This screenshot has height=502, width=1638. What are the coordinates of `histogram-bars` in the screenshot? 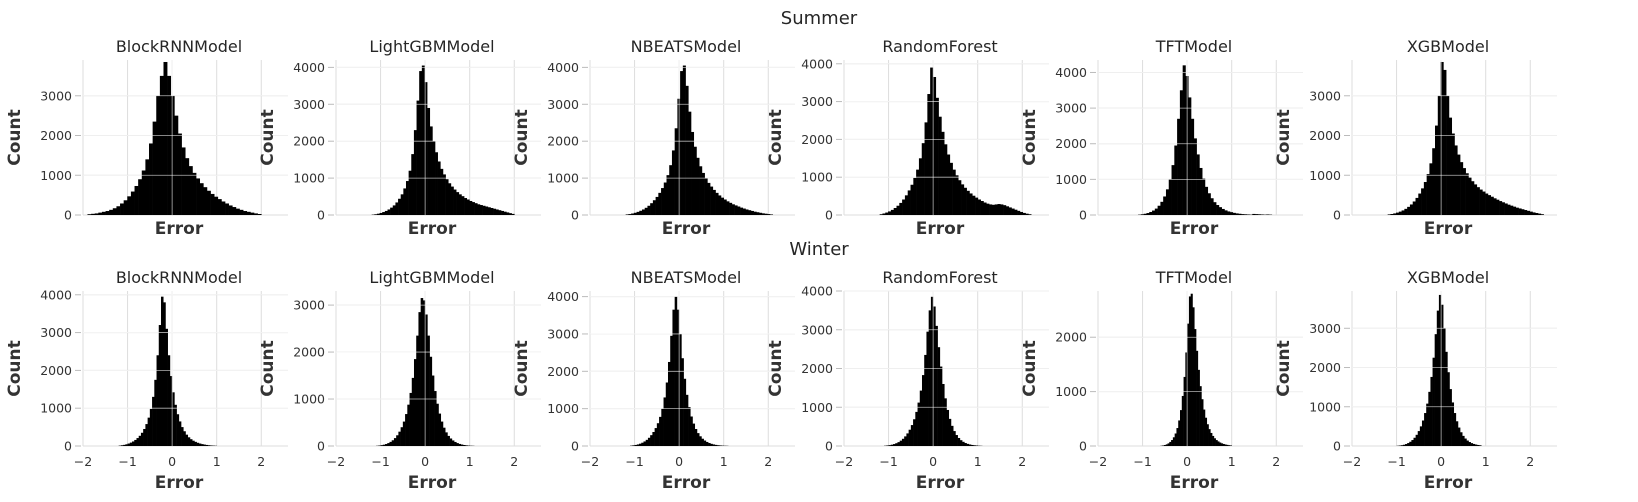 It's located at (1205, 140).